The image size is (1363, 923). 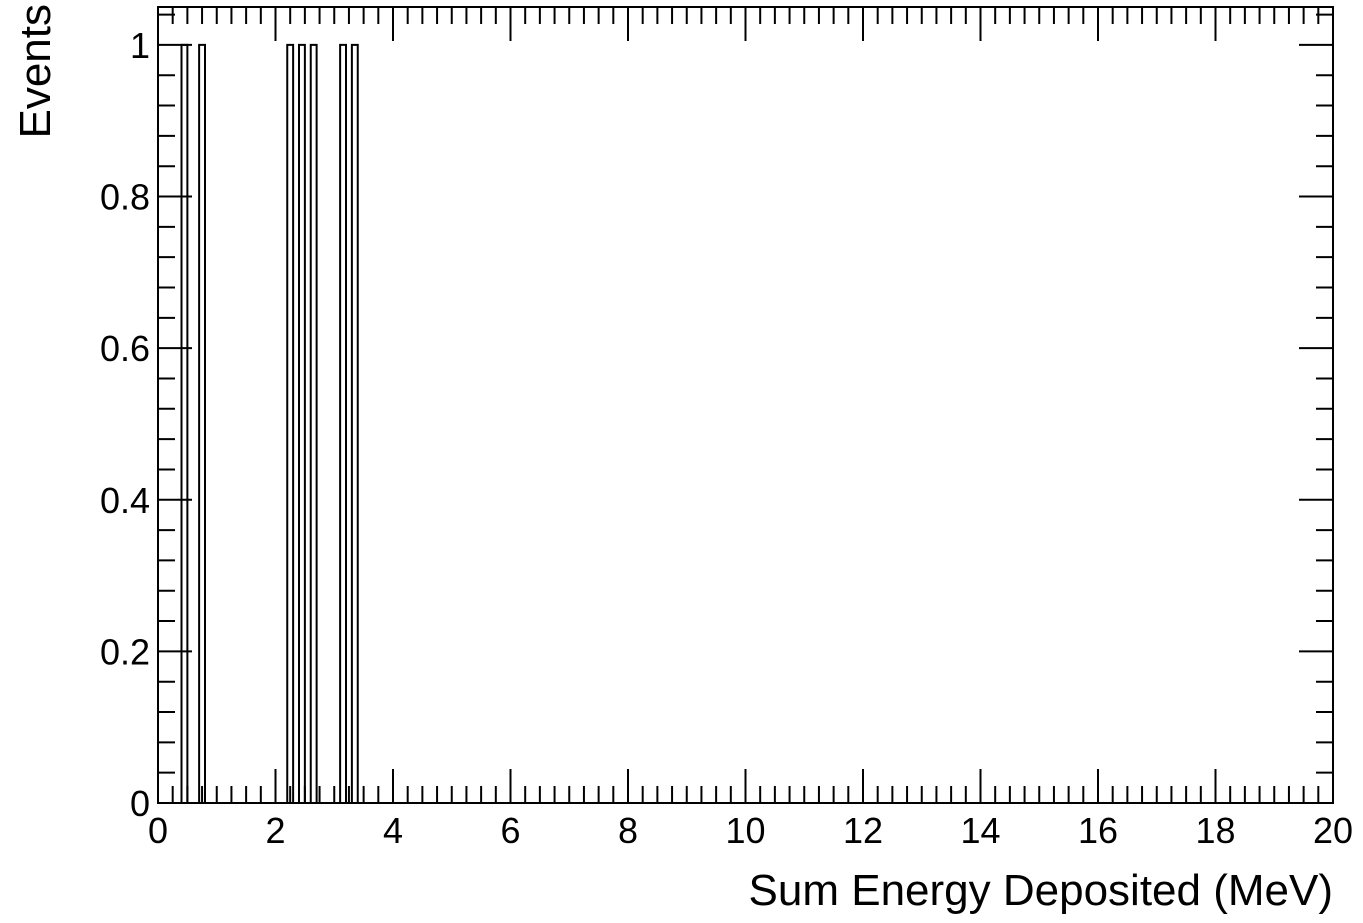 I want to click on y-tick-label: 1, so click(x=140, y=45).